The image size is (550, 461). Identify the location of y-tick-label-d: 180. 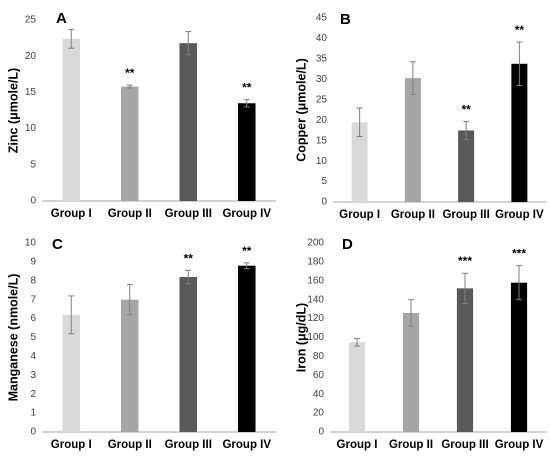
(315, 262).